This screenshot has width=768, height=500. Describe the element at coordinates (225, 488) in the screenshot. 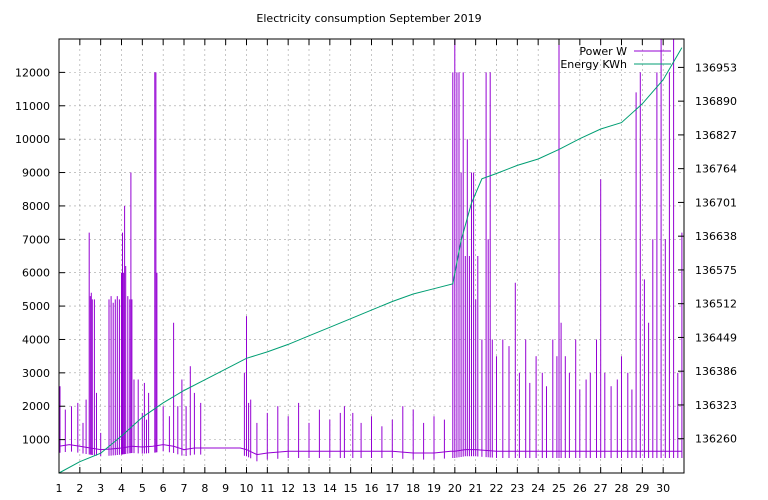

I see `x-tick-label: 9` at that location.